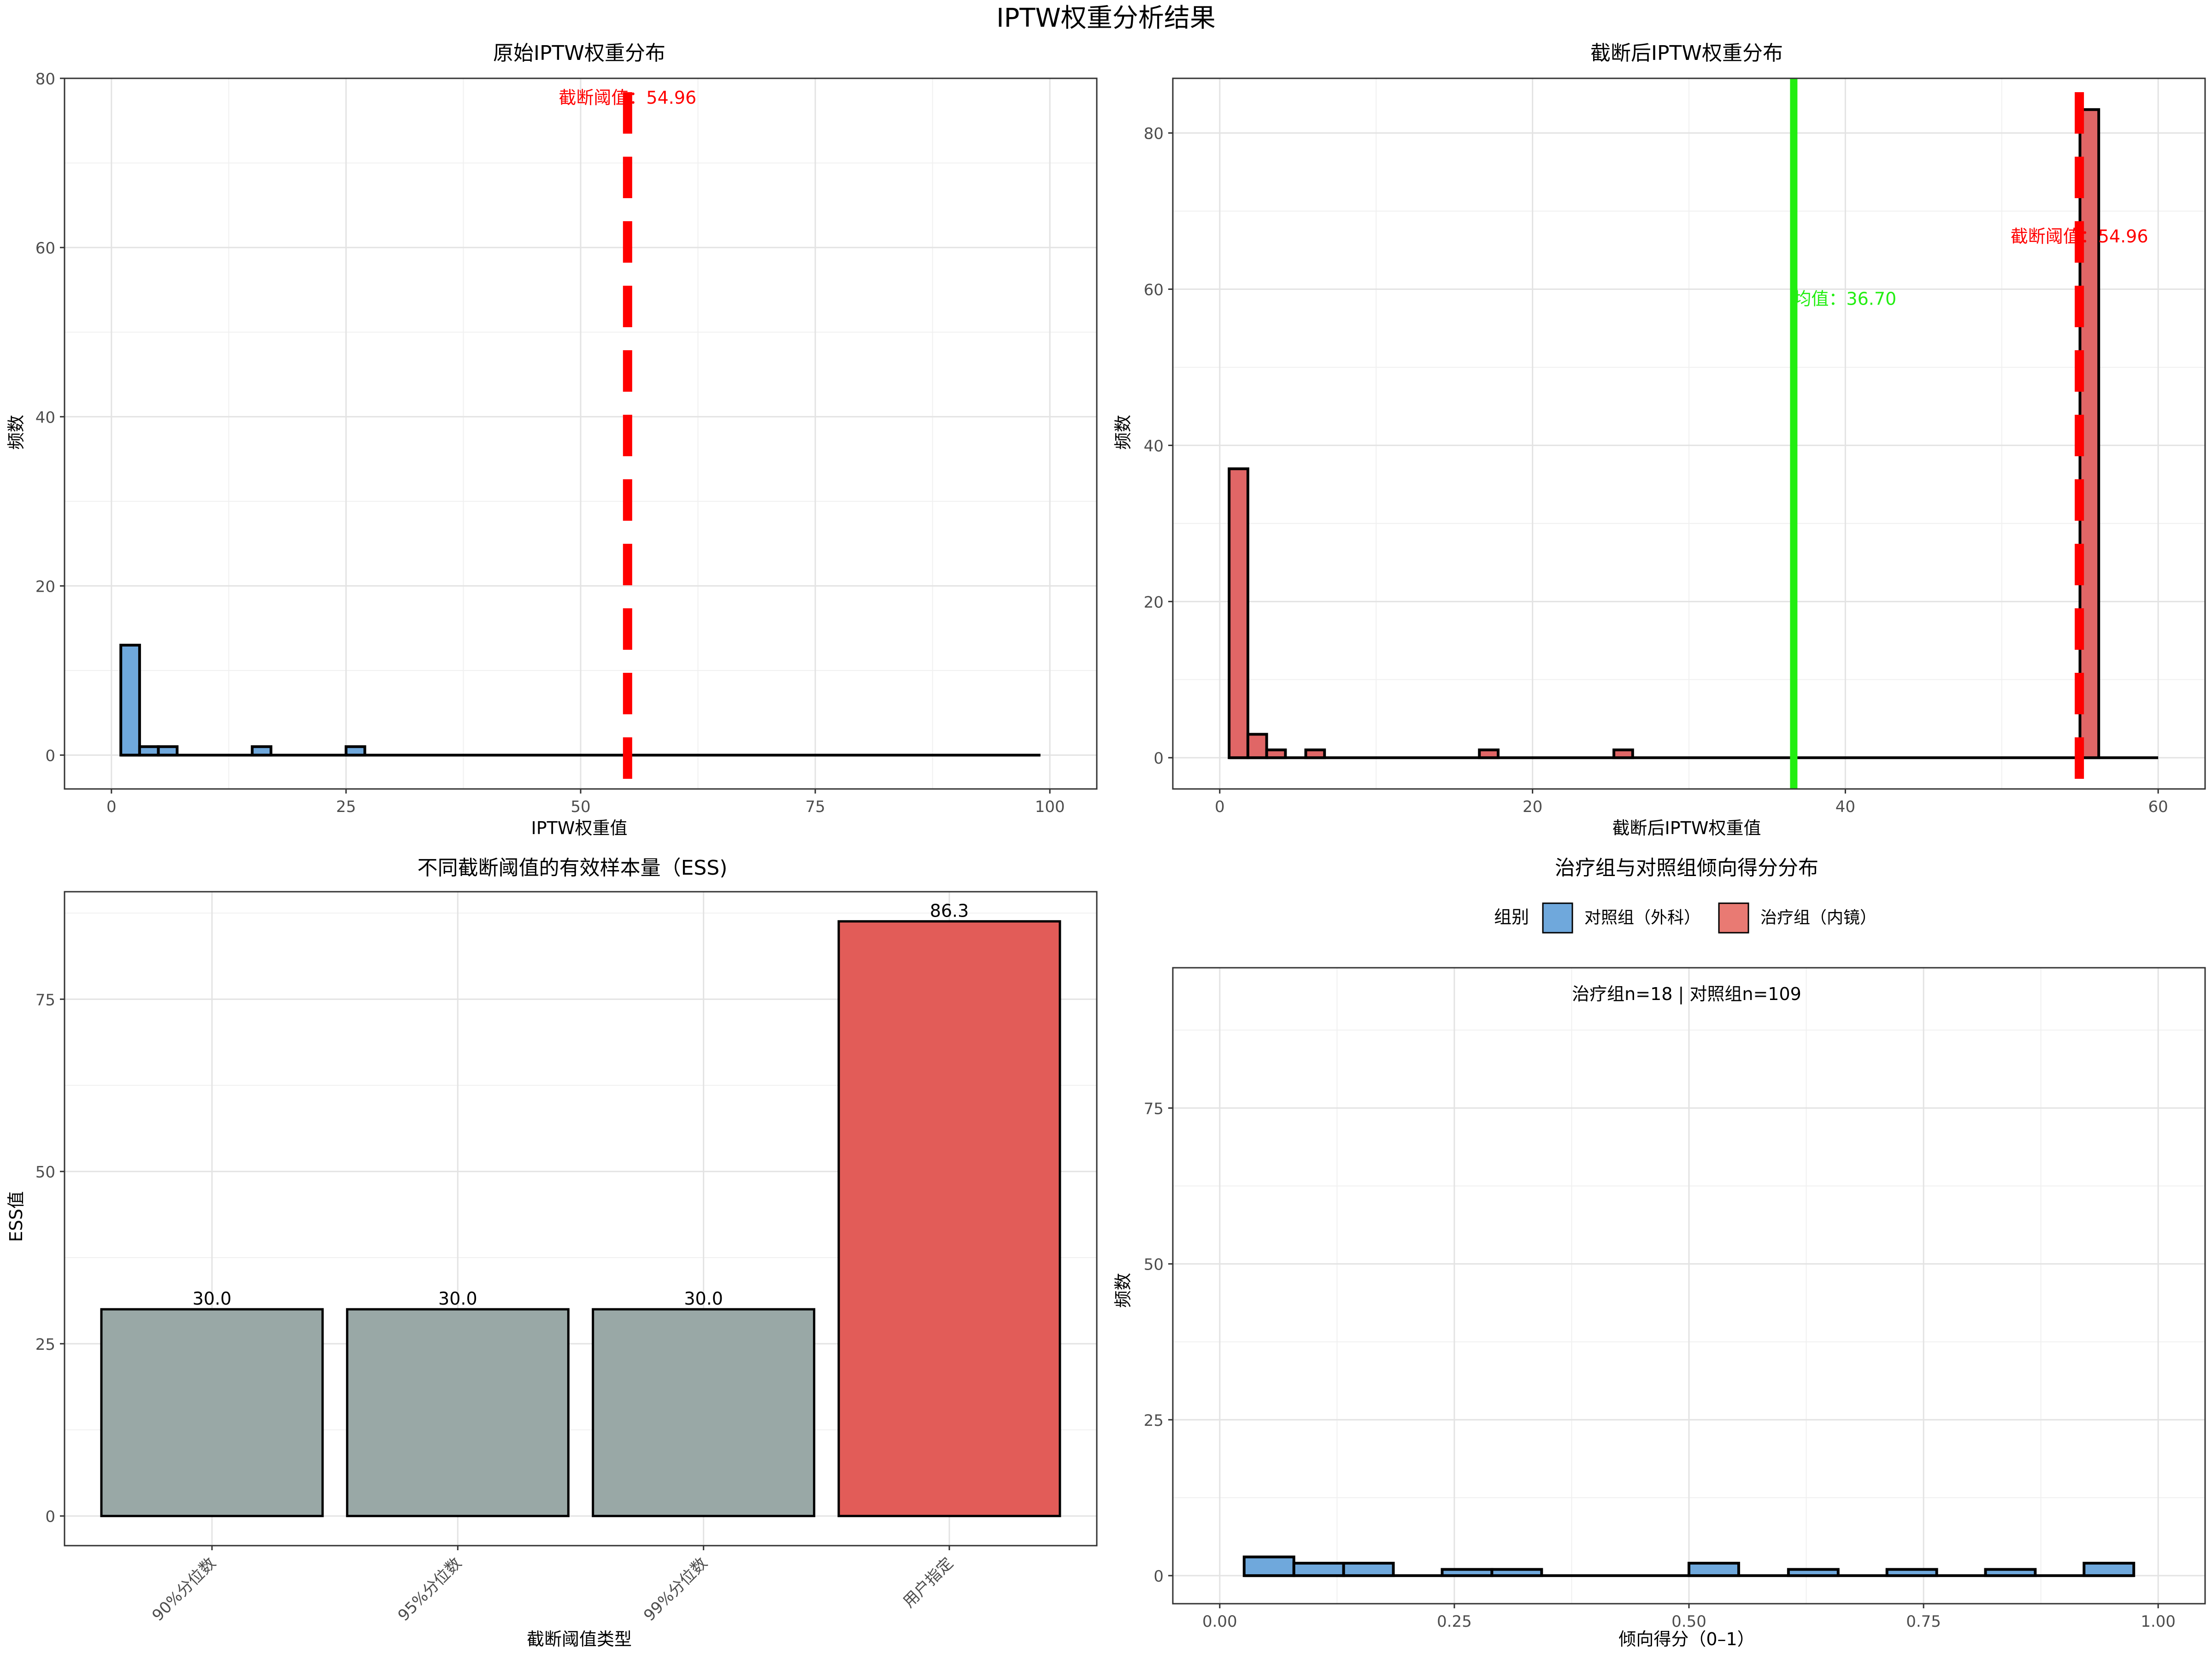 This screenshot has width=2212, height=1659. I want to click on x-tick-label: 40, so click(1845, 807).